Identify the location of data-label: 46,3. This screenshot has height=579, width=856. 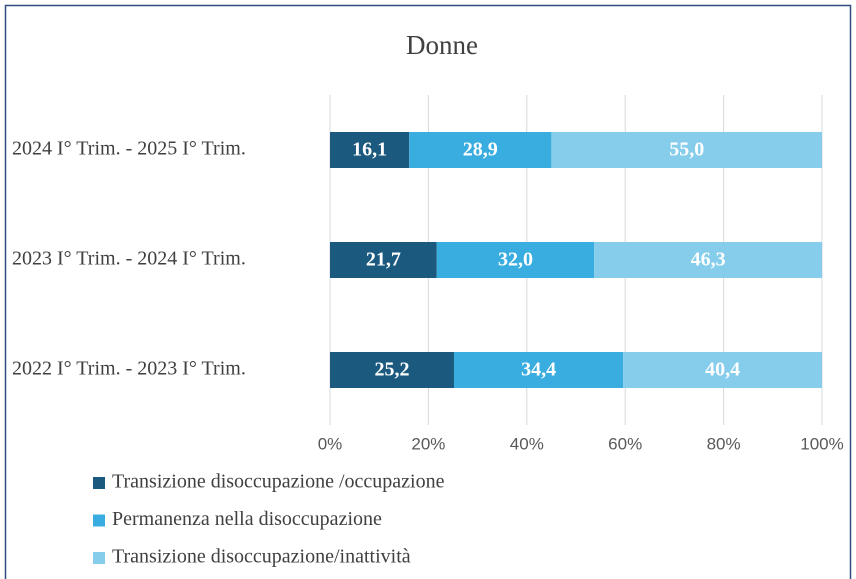
(708, 260).